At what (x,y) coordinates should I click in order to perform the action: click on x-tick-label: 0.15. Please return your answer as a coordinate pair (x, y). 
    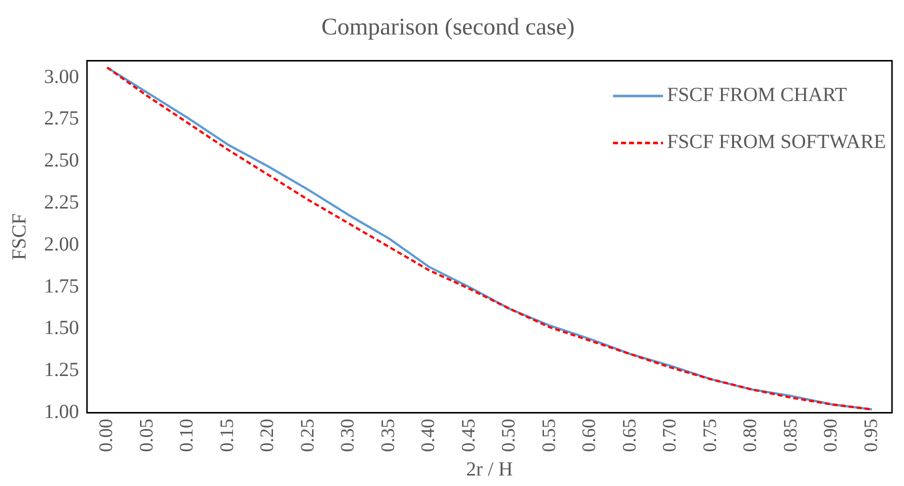
    Looking at the image, I should click on (227, 435).